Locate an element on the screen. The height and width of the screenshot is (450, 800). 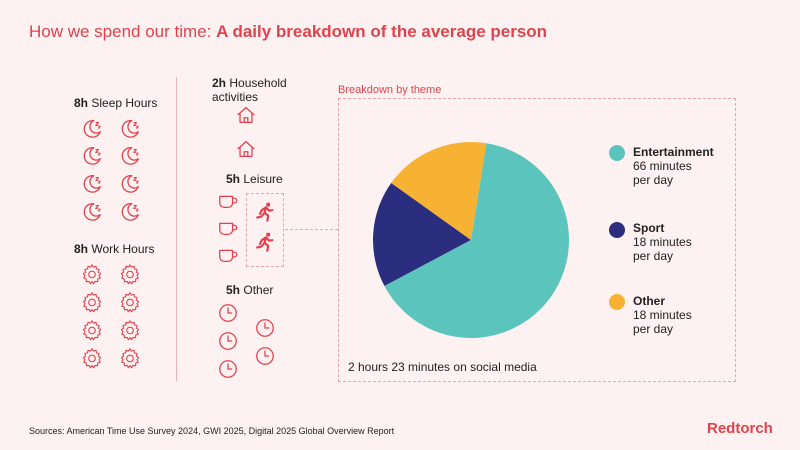
work-hours: 8h is located at coordinates (81, 249).